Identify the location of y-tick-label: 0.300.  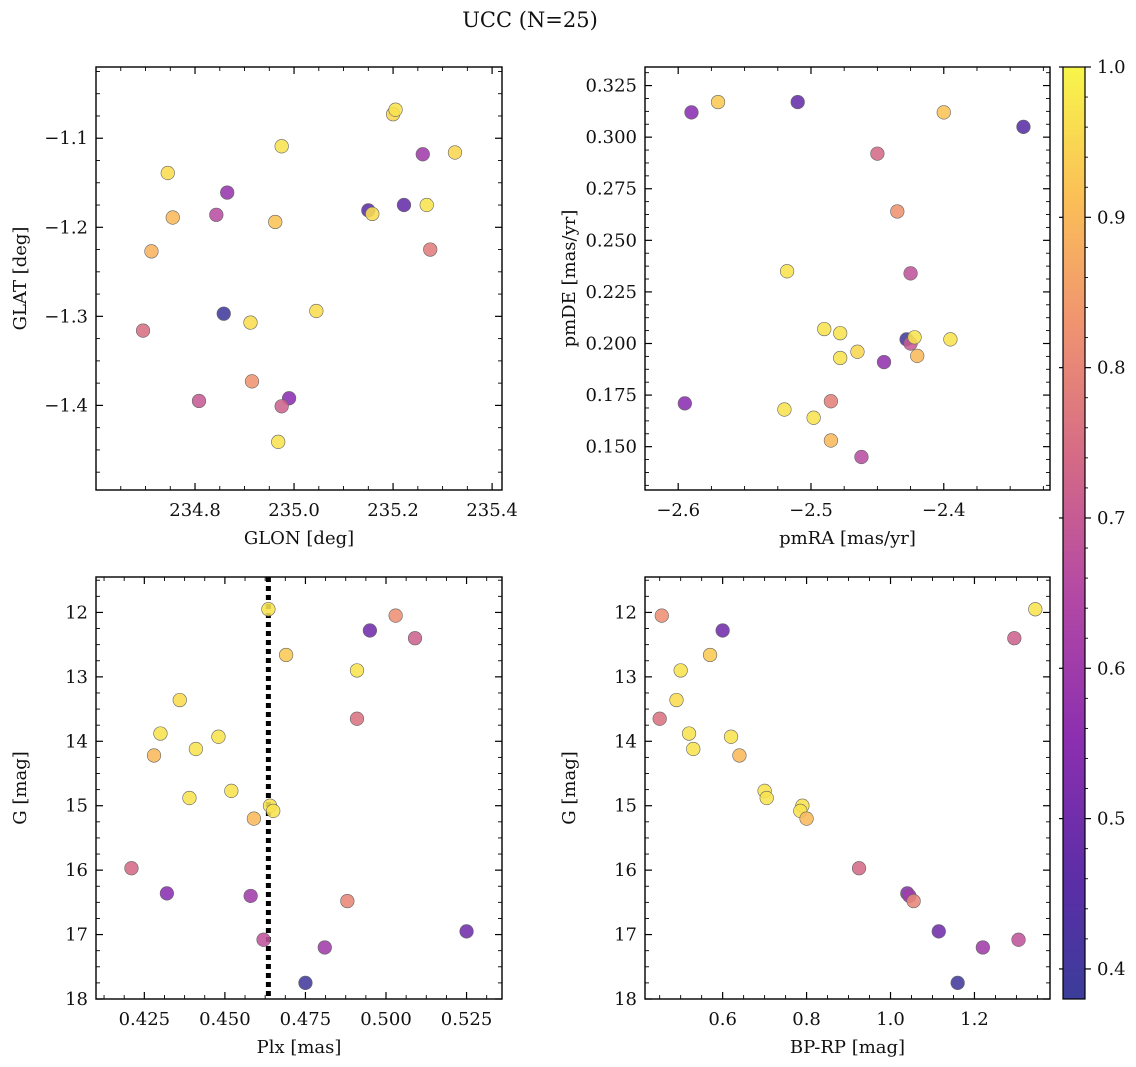
(611, 137).